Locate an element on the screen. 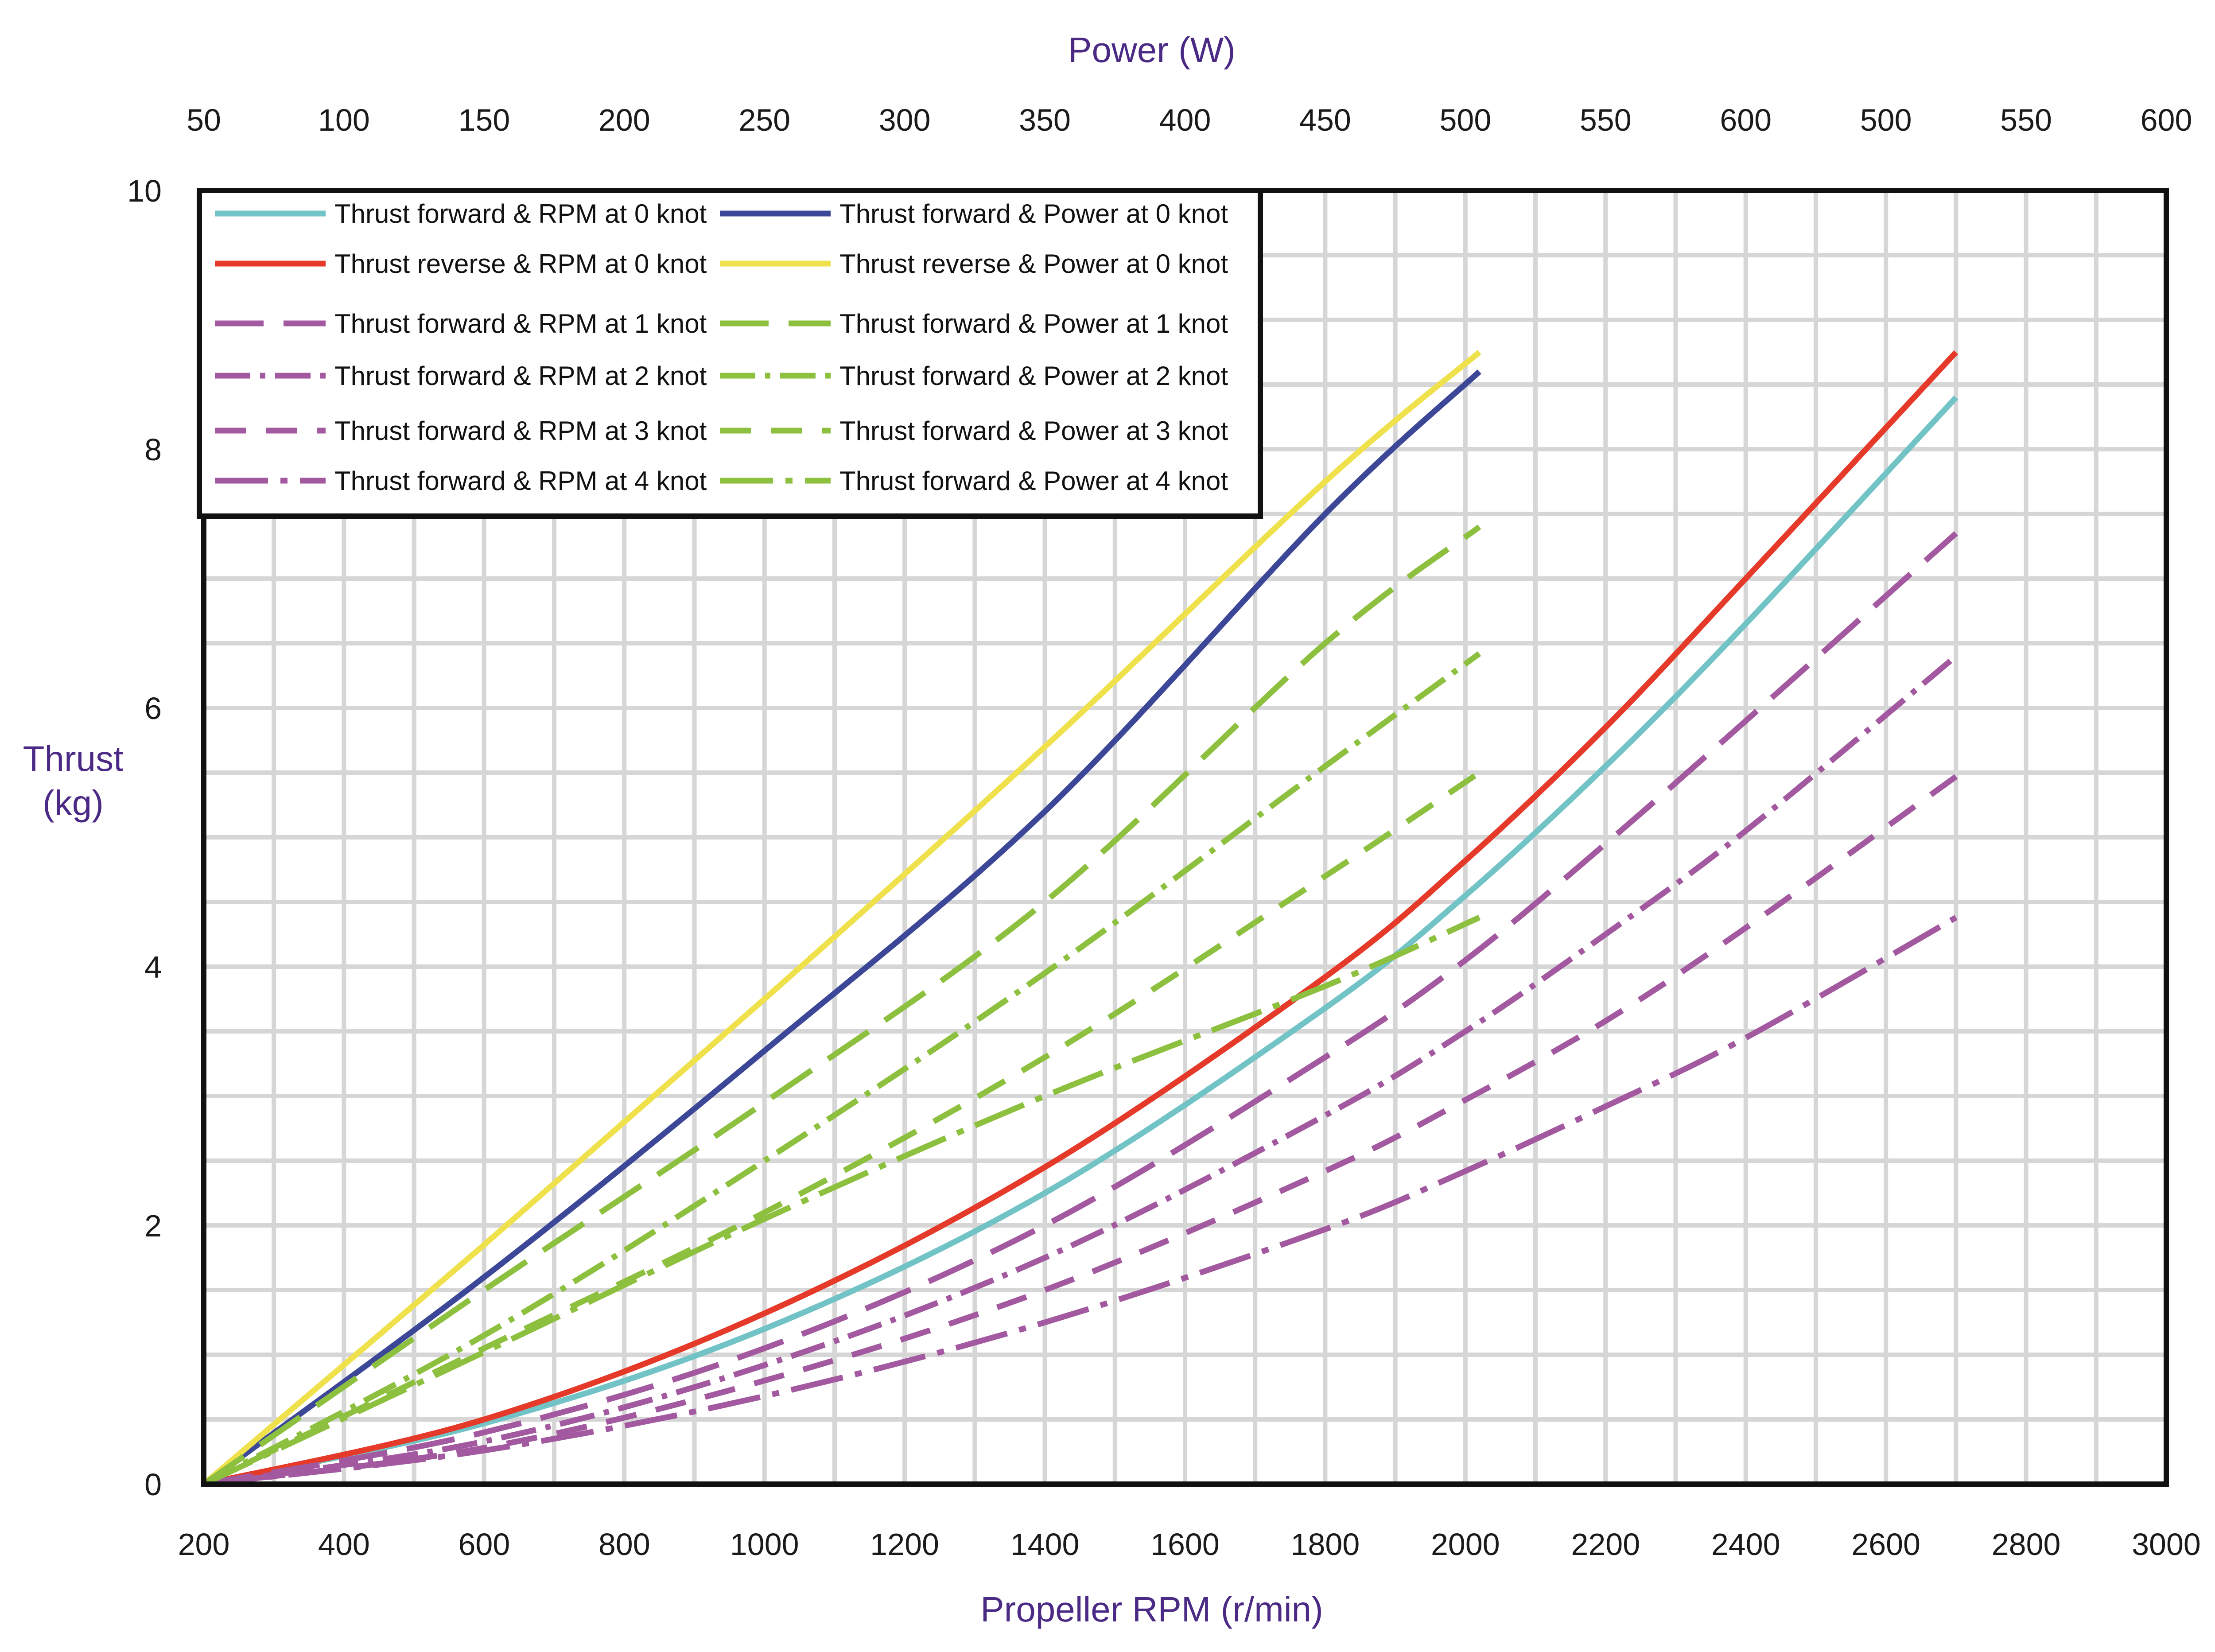 Image resolution: width=2215 pixels, height=1652 pixels. power-axis-title: Power (W) is located at coordinates (1152, 50).